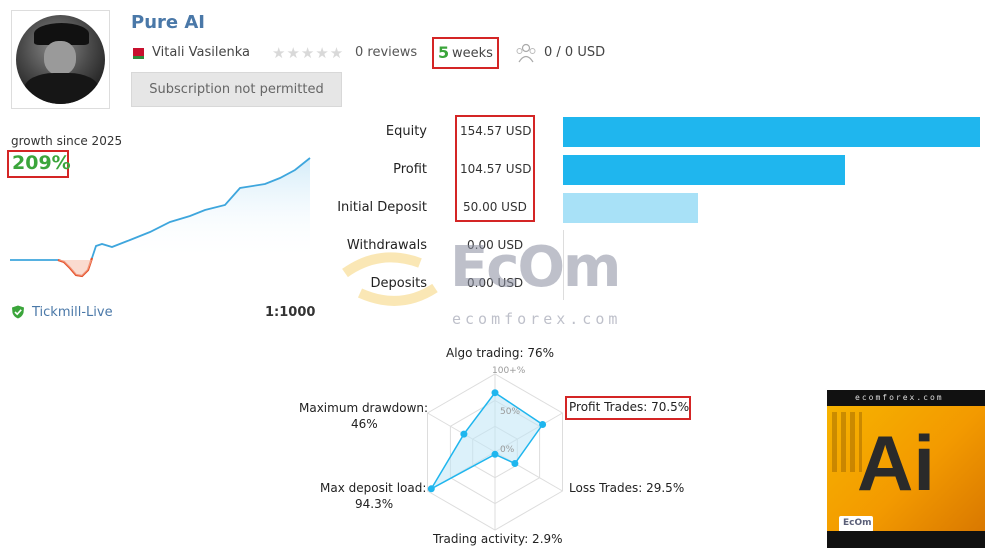 This screenshot has height=557, width=990. I want to click on watermark-logo: EcOm ecomforex.com, so click(500, 283).